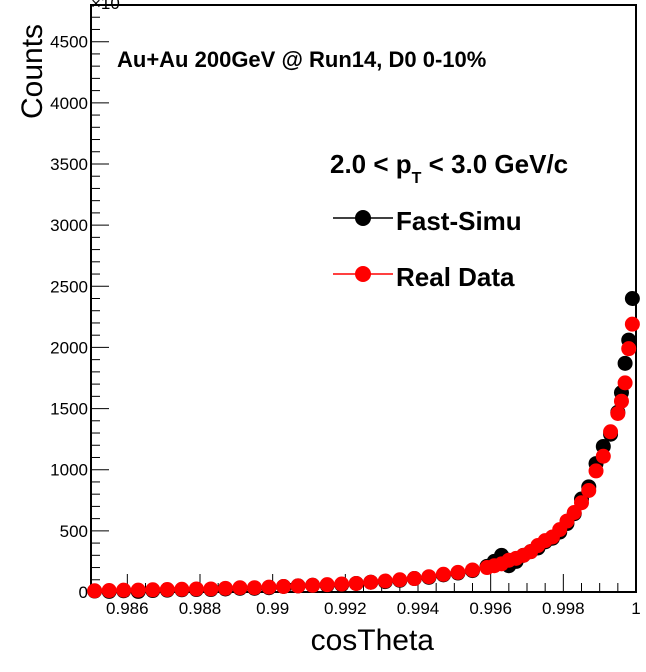  What do you see at coordinates (417, 178) in the screenshot?
I see `pt-subscript: T` at bounding box center [417, 178].